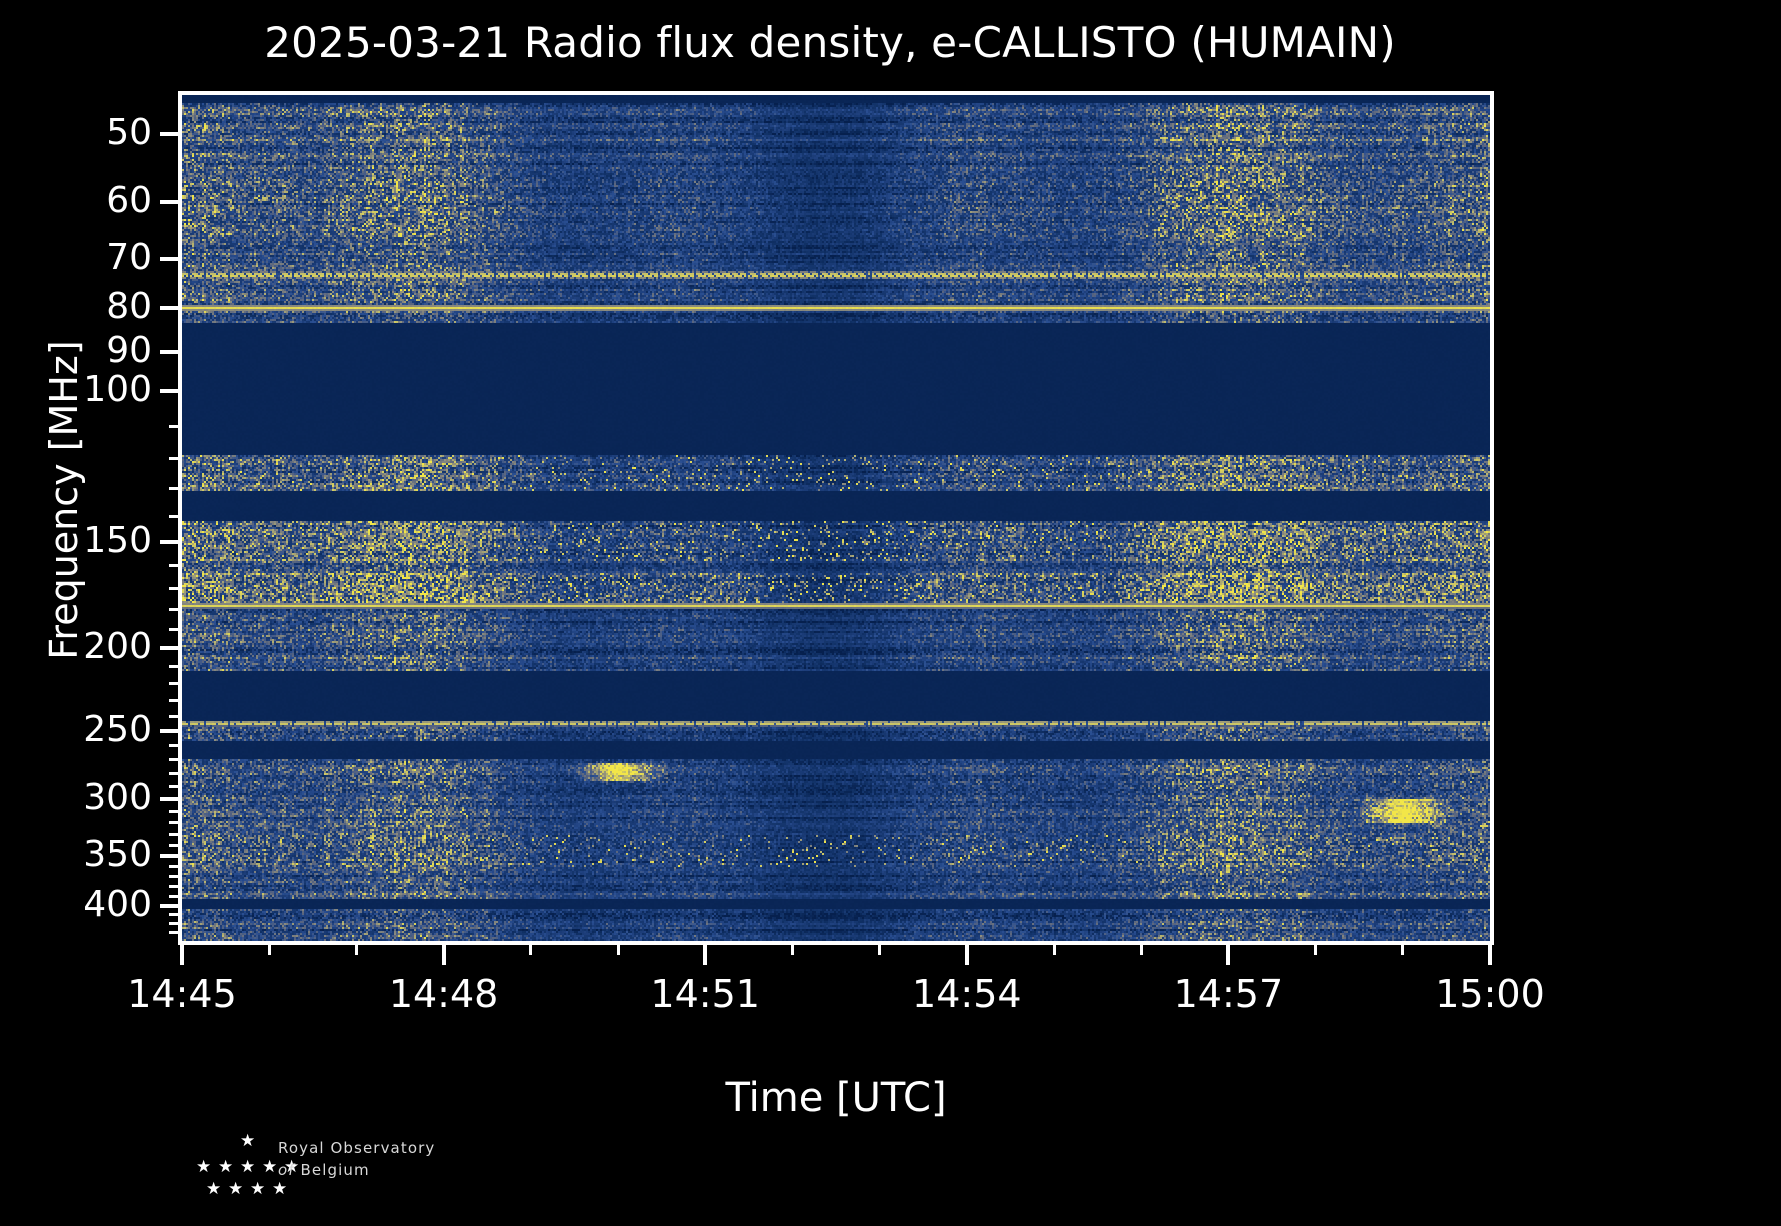  What do you see at coordinates (117, 390) in the screenshot?
I see `y-tick-label-100: 100` at bounding box center [117, 390].